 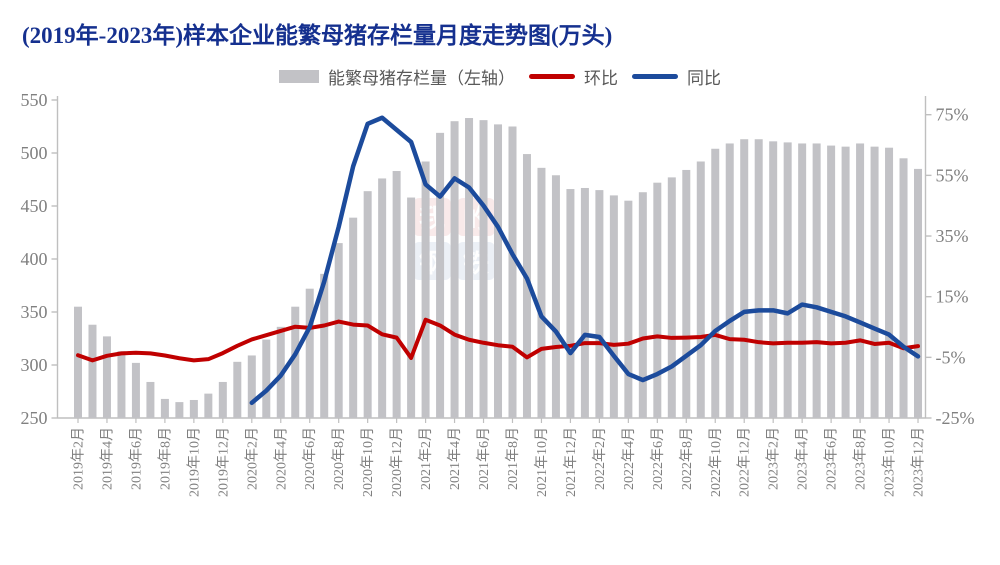 I want to click on x-tick-label: 2023年10月, so click(x=890, y=462).